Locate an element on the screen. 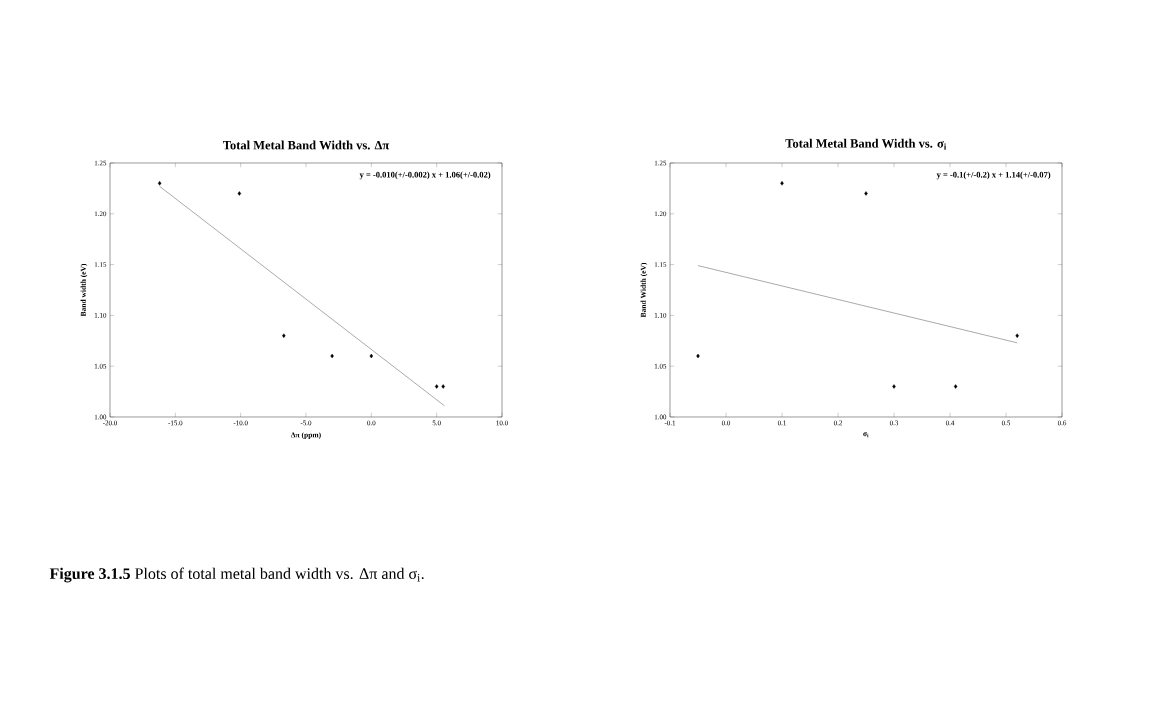  text: Figure 3.1.5 Plots of total metal band width vs. Δπ and σ$_{i}$. is located at coordinates (236, 575).